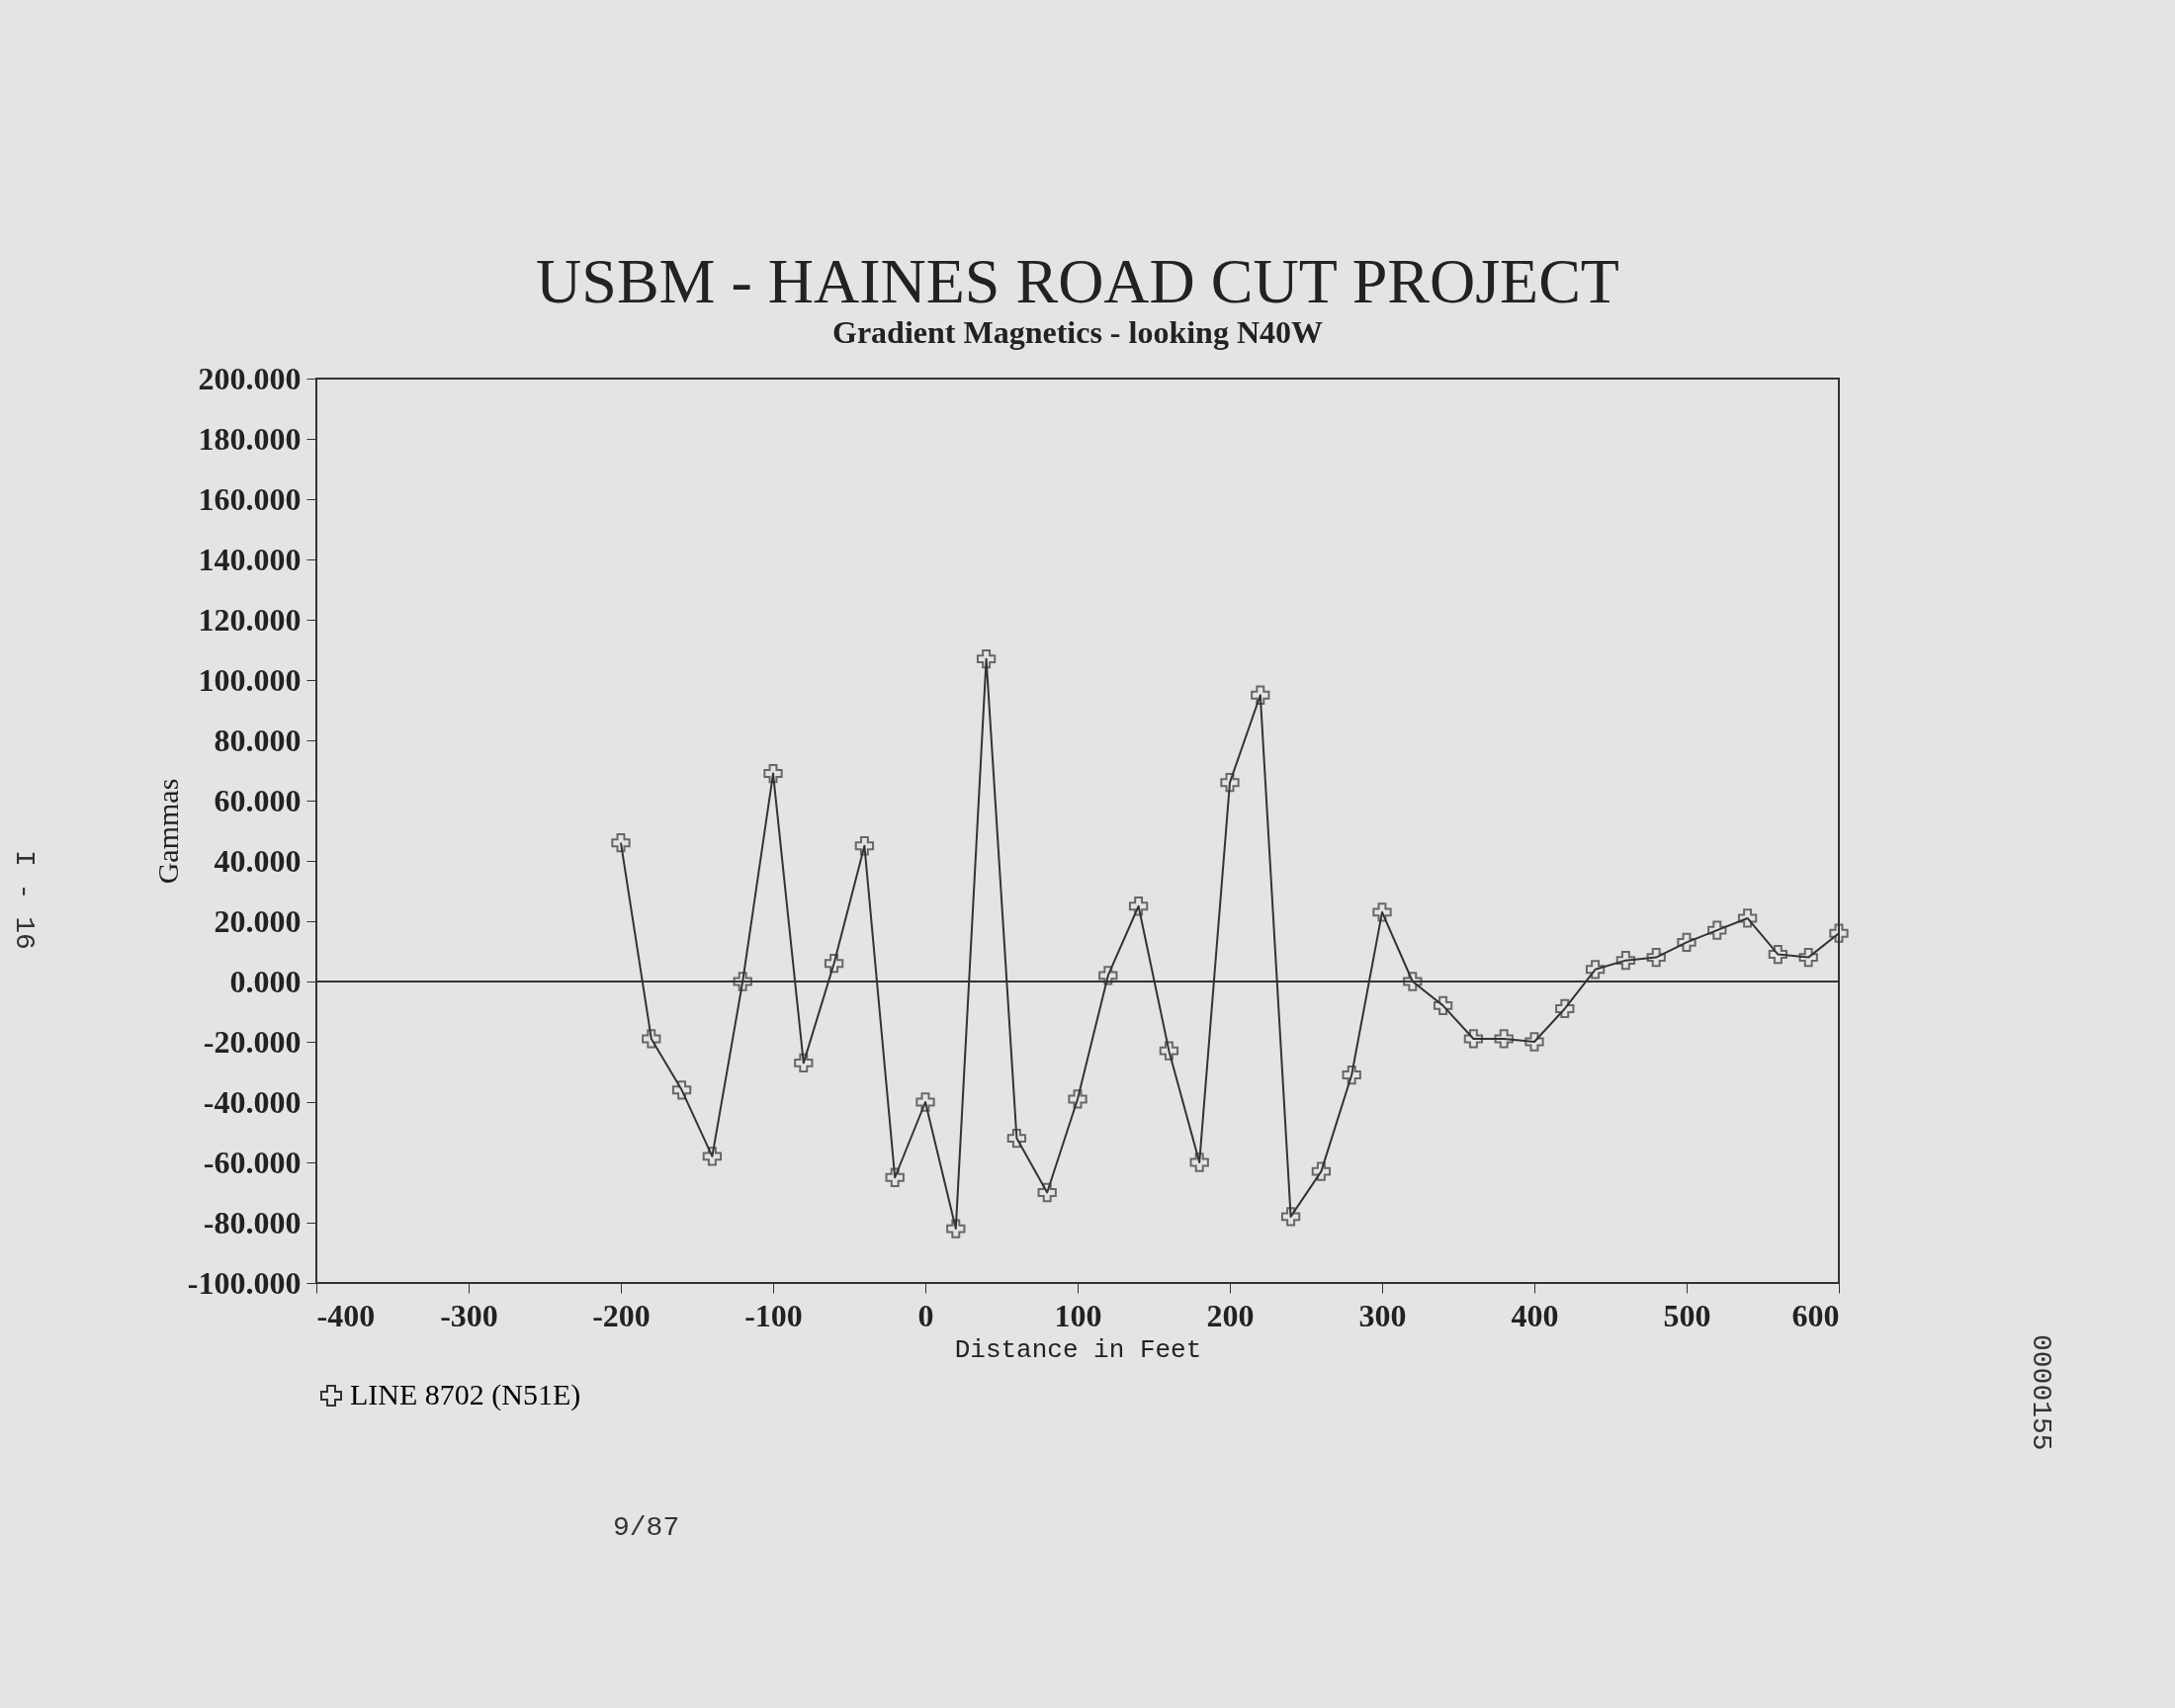 This screenshot has height=1708, width=2175. Describe the element at coordinates (466, 1394) in the screenshot. I see `legend-label: LINE 8702 (N51E)` at that location.